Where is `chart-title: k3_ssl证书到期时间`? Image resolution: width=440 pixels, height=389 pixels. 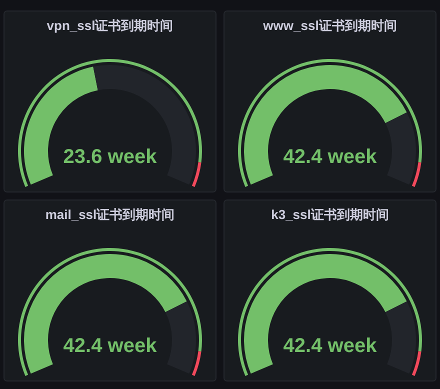 chart-title: k3_ssl证书到期时间 is located at coordinates (330, 214).